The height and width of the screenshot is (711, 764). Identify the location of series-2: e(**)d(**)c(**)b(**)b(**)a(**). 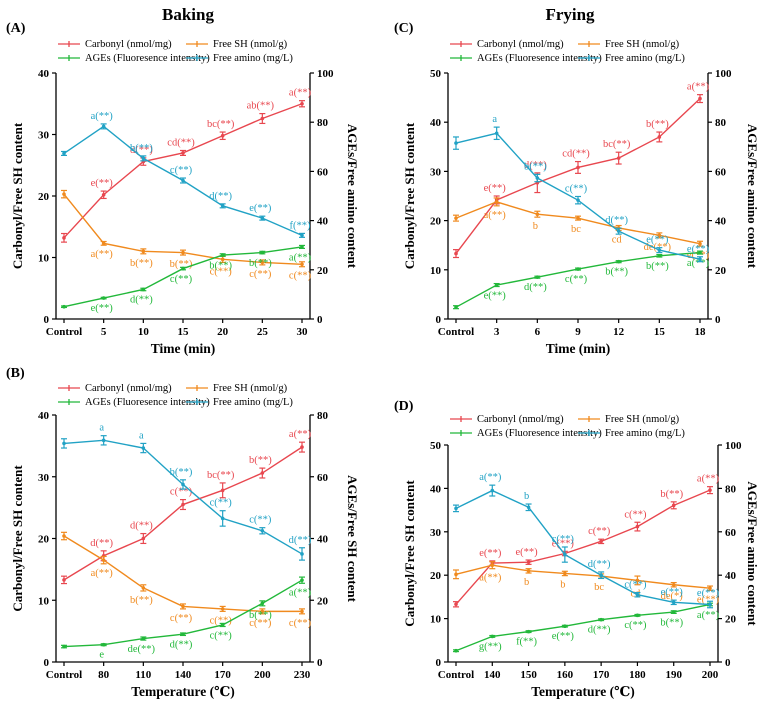
(186, 279).